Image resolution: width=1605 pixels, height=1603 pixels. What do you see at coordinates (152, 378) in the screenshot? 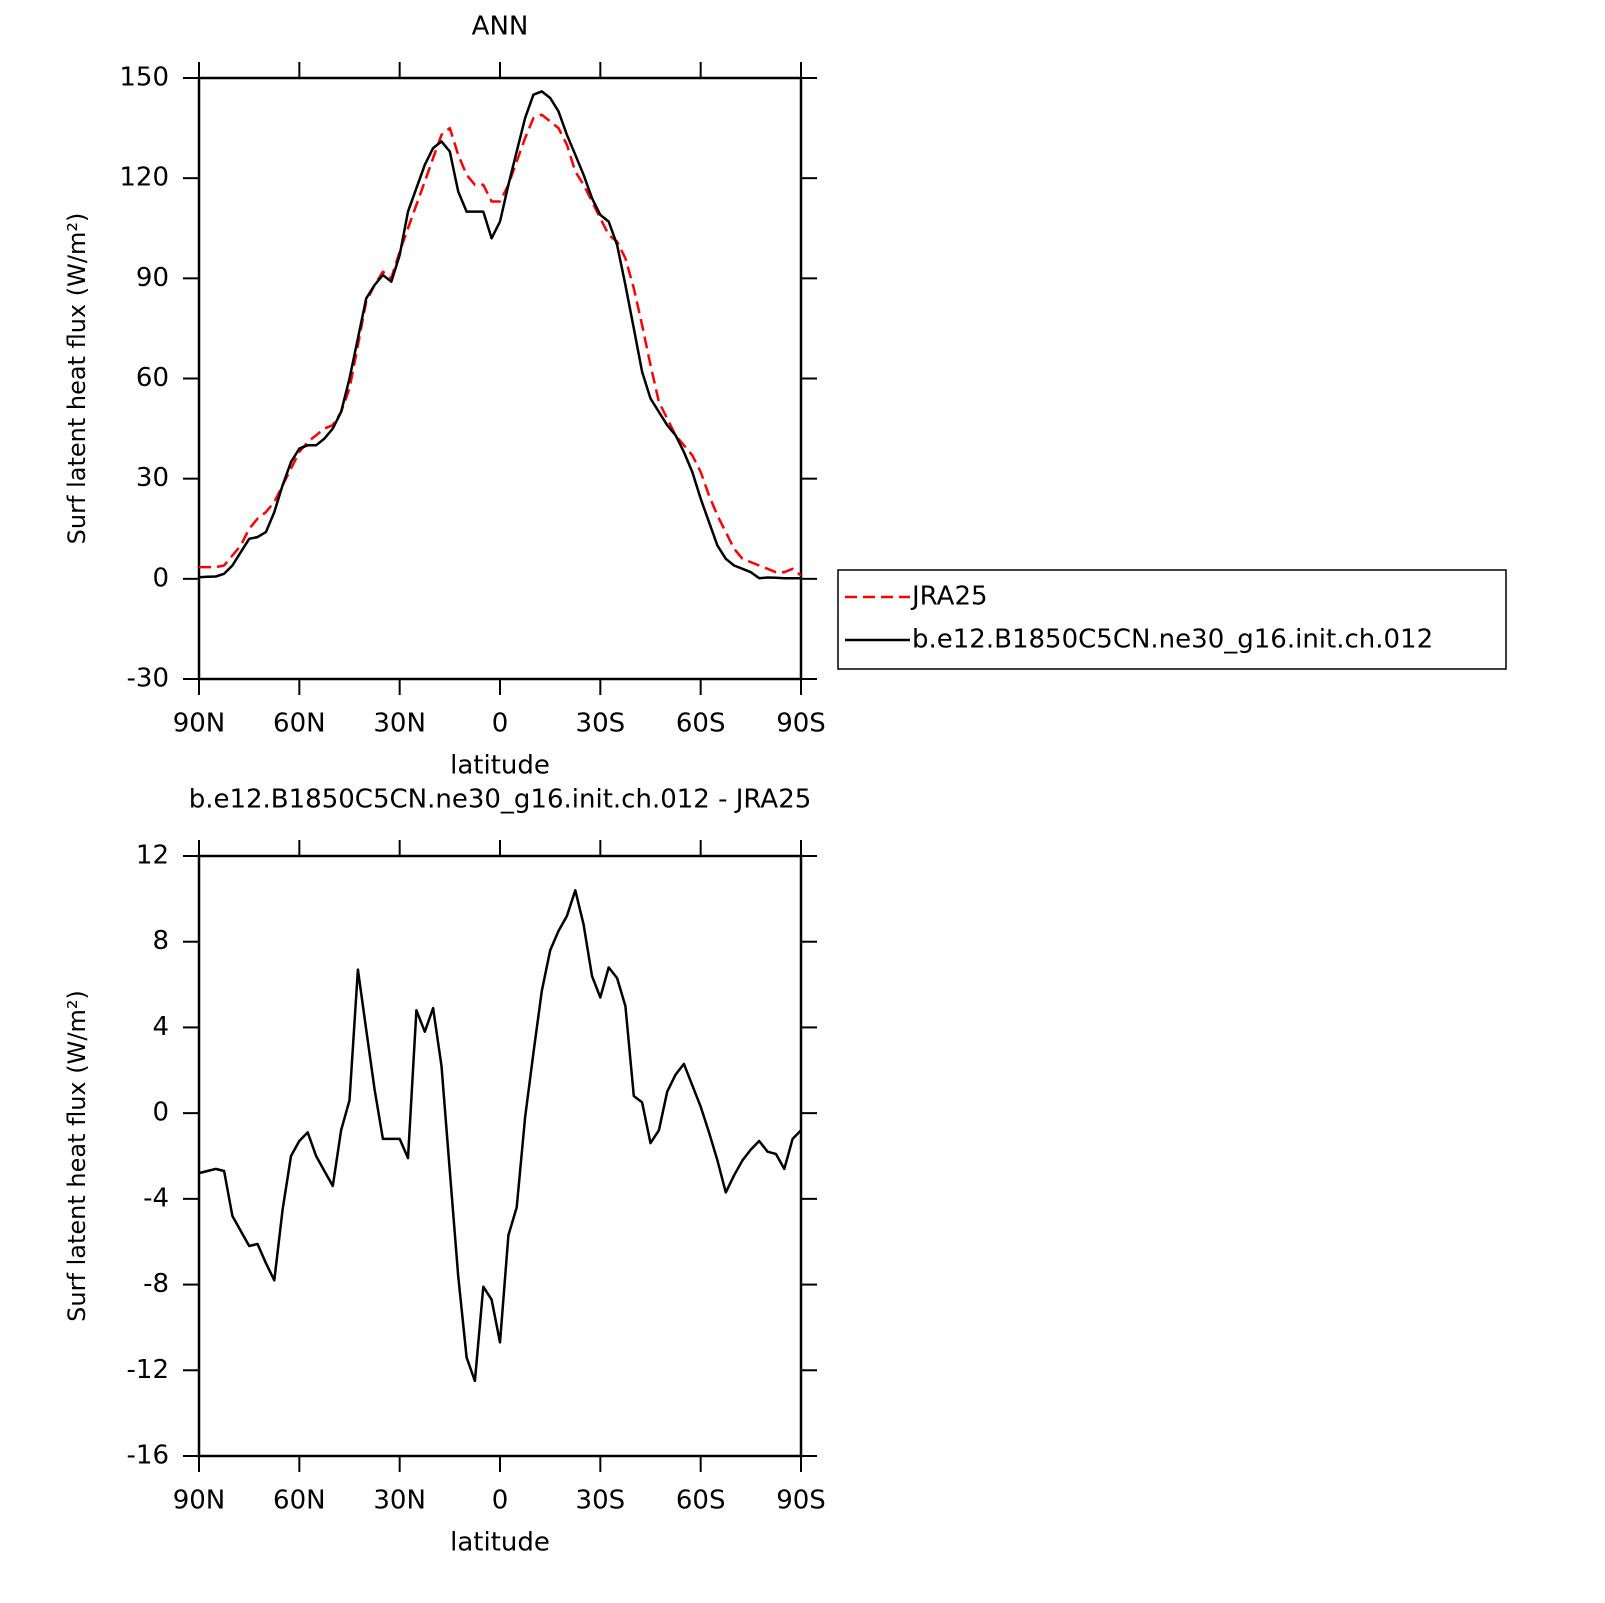
I see `y-tick-label: 60` at bounding box center [152, 378].